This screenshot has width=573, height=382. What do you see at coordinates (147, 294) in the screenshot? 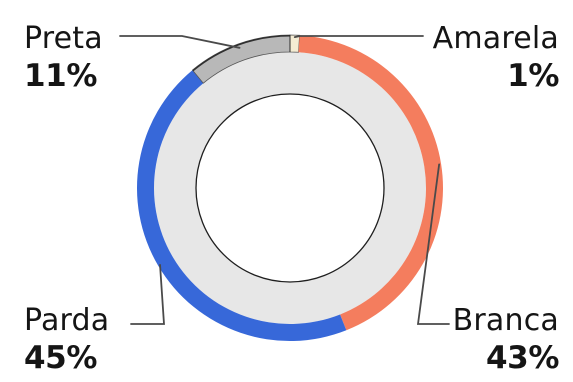
I see `leader-line-parda` at bounding box center [147, 294].